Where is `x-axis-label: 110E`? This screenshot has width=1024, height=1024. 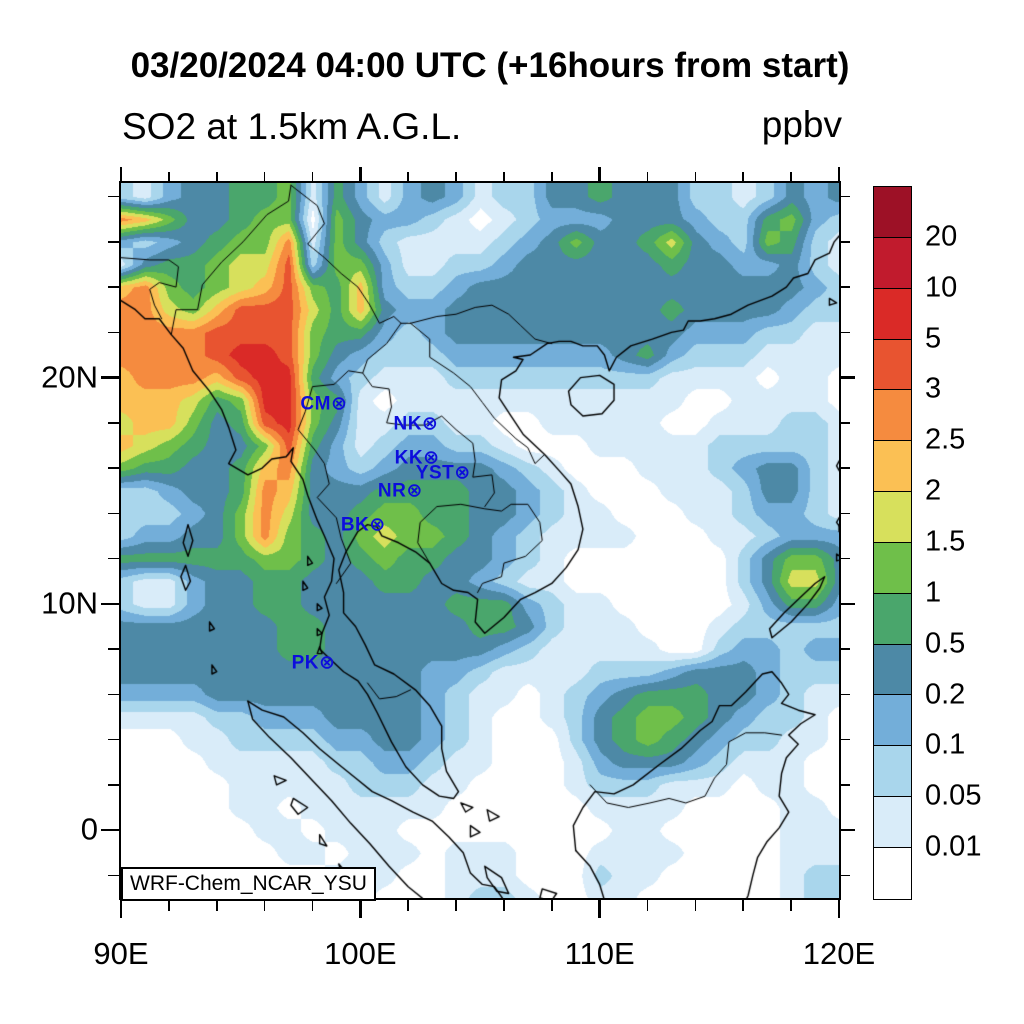
x-axis-label: 110E is located at coordinates (599, 953).